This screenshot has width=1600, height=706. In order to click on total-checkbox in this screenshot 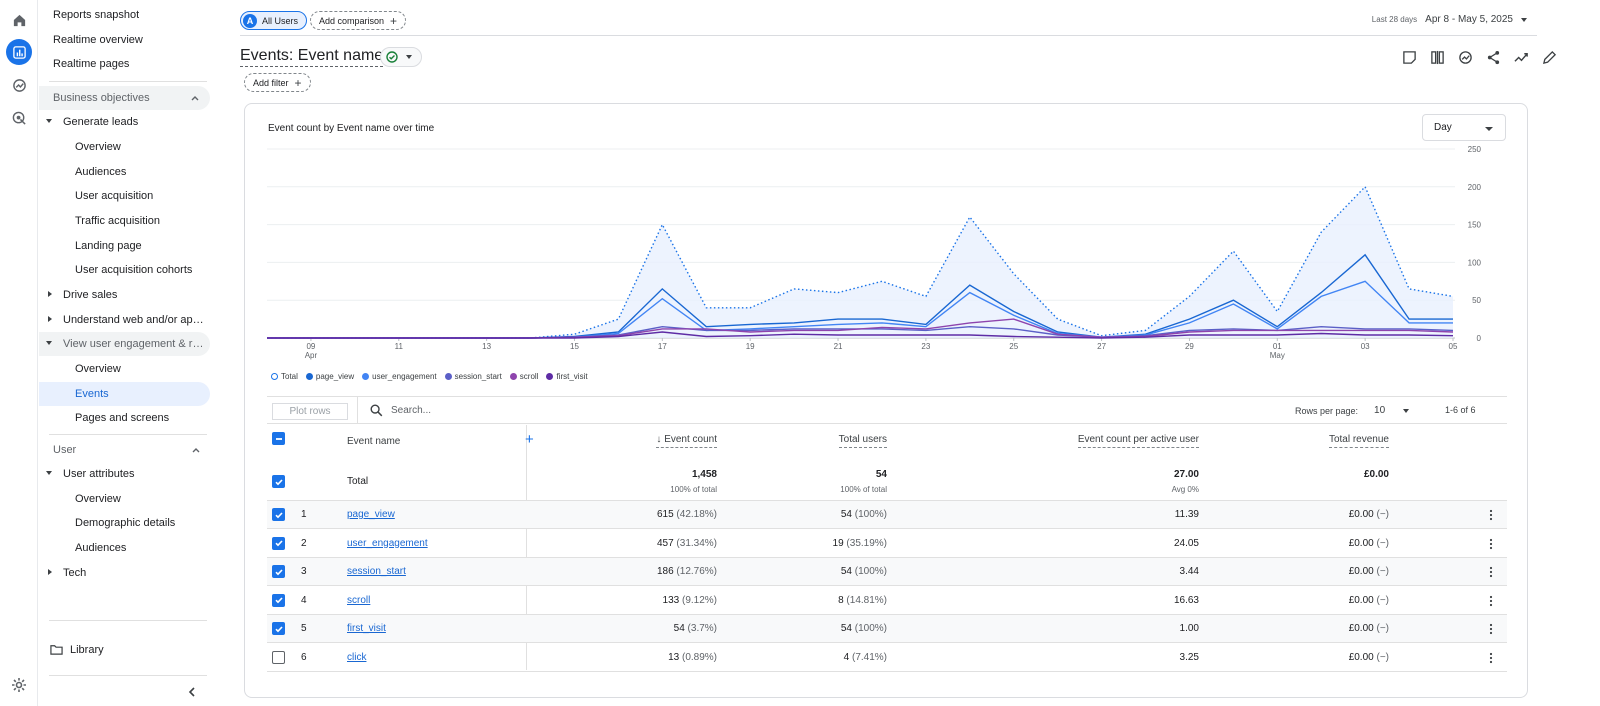, I will do `click(278, 481)`.